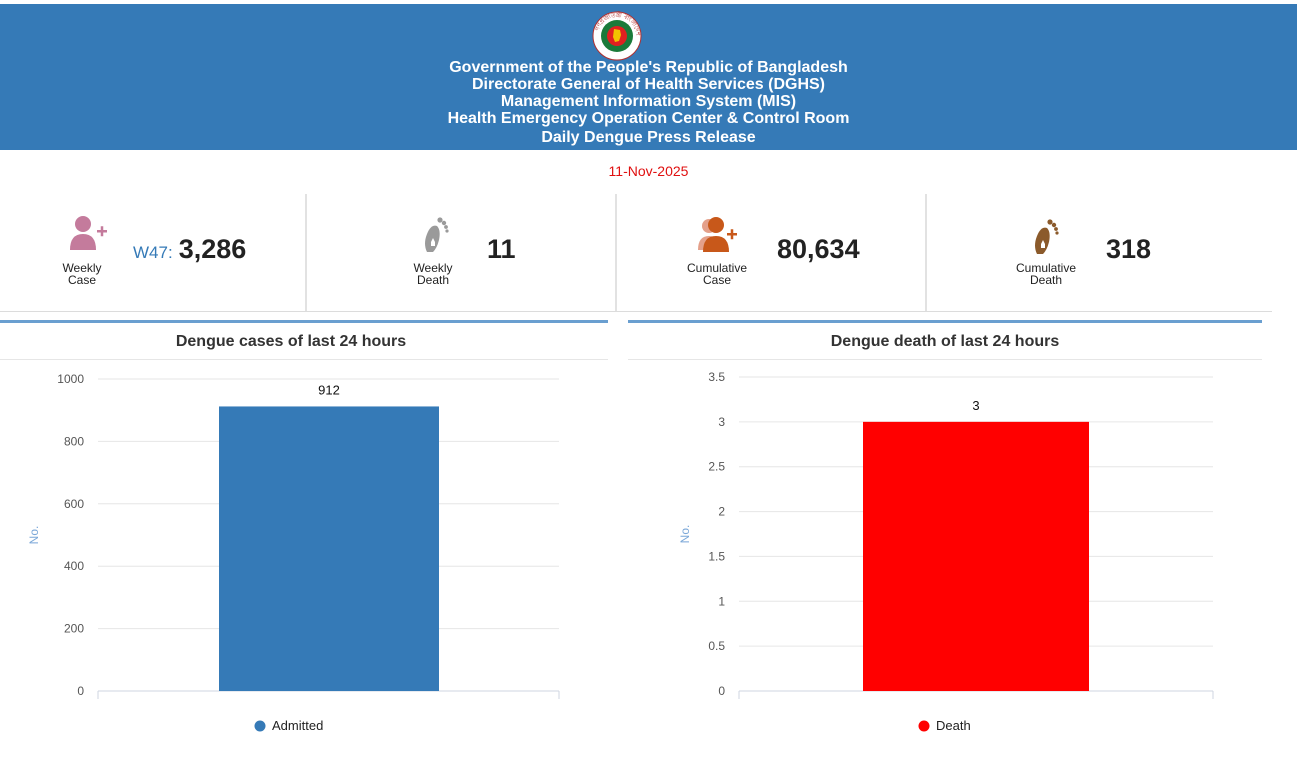 The width and height of the screenshot is (1297, 780). Describe the element at coordinates (648, 137) in the screenshot. I see `header-line-press-release: Daily Dengue Press Release` at that location.